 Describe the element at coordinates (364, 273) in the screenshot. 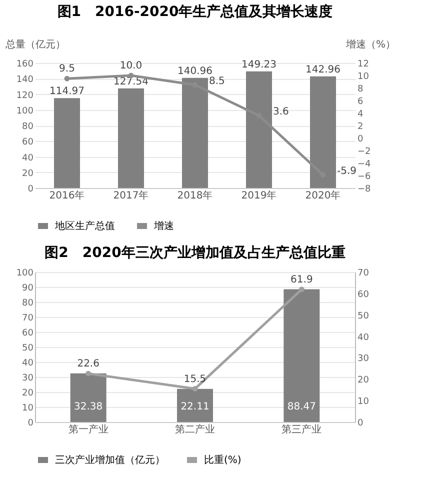

I see `y2-tick-label: 70` at that location.